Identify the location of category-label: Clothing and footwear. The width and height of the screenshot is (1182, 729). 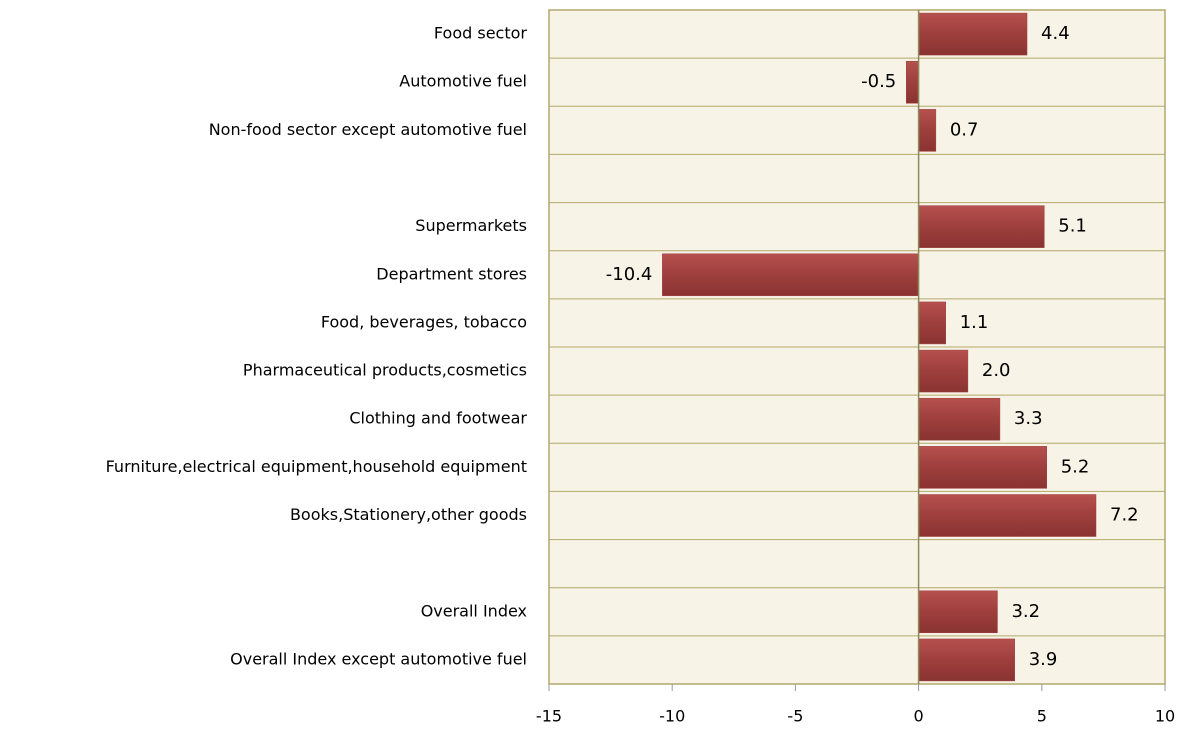
(438, 418).